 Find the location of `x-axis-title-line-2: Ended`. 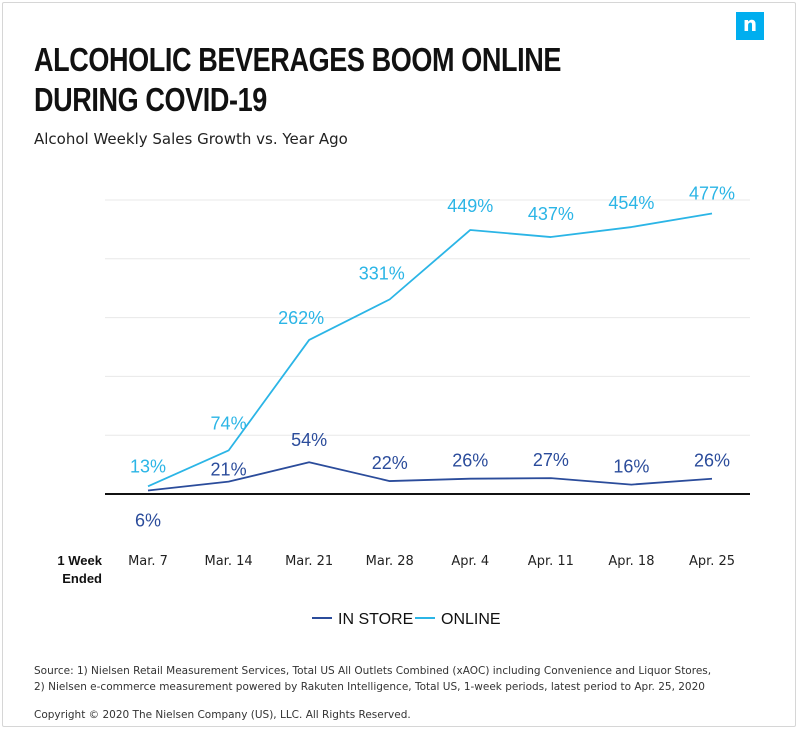

x-axis-title-line-2: Ended is located at coordinates (82, 578).